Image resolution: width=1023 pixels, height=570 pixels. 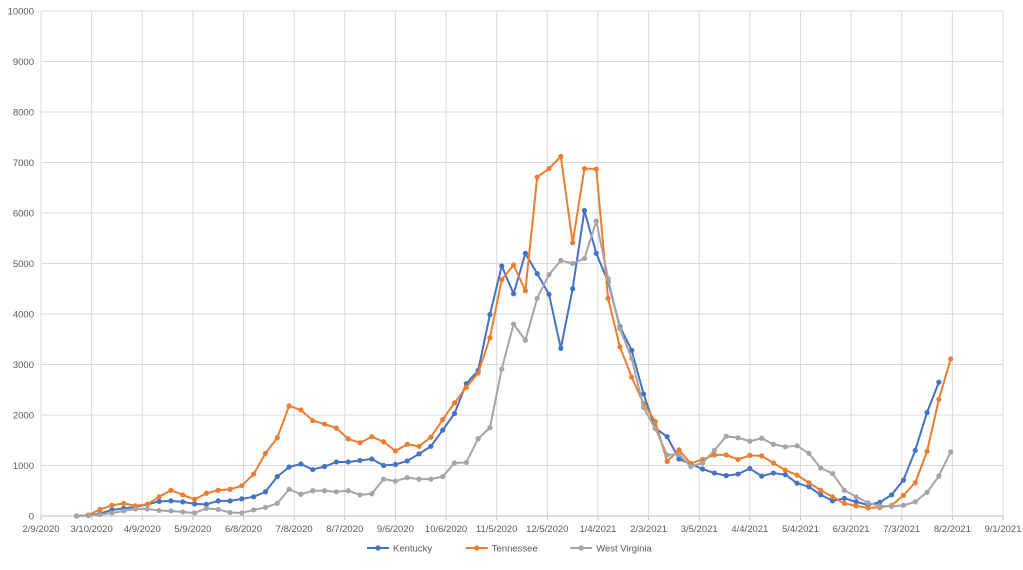 What do you see at coordinates (23, 113) in the screenshot?
I see `y-tick-label: 8000` at bounding box center [23, 113].